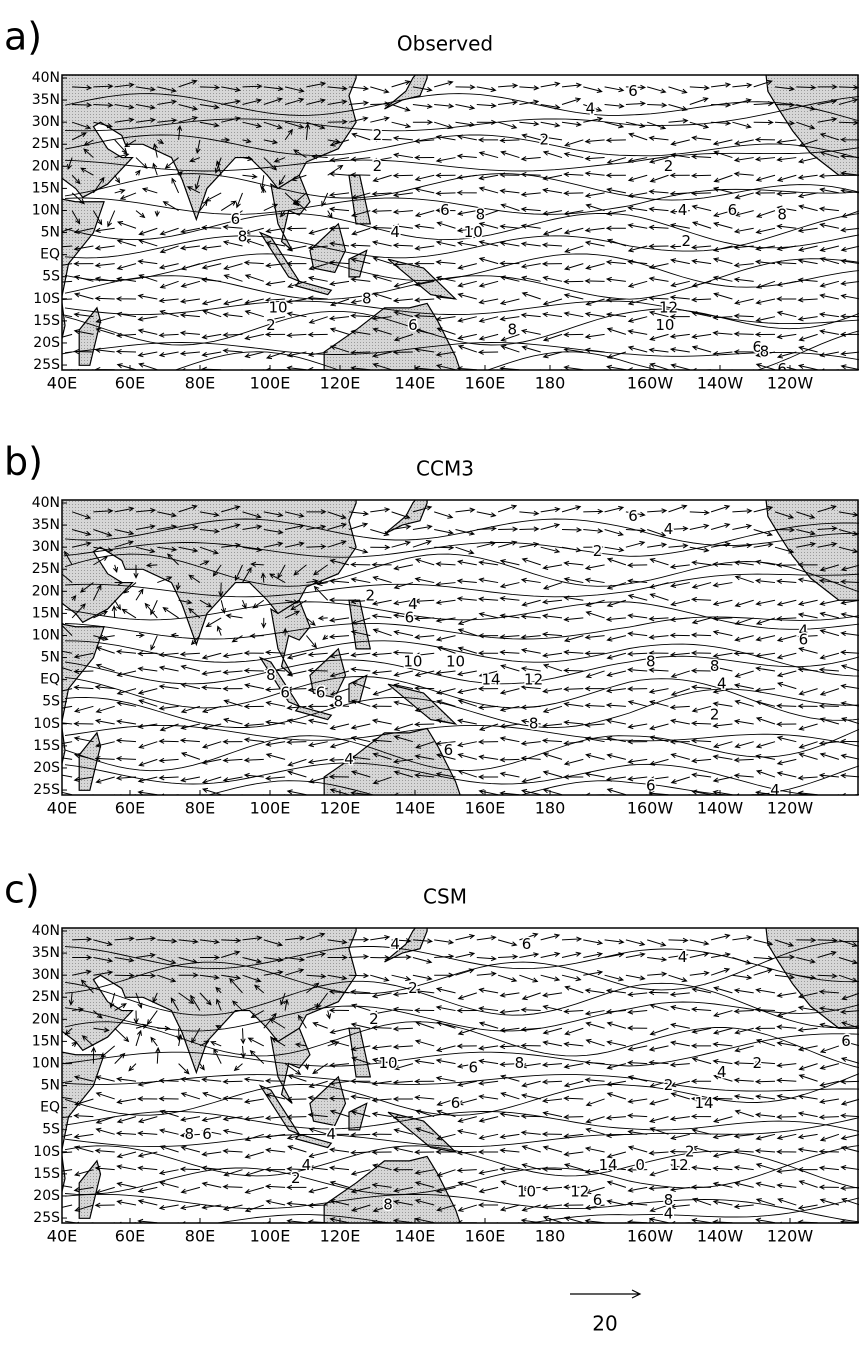  What do you see at coordinates (51, 277) in the screenshot?
I see `lat-label: 5S` at bounding box center [51, 277].